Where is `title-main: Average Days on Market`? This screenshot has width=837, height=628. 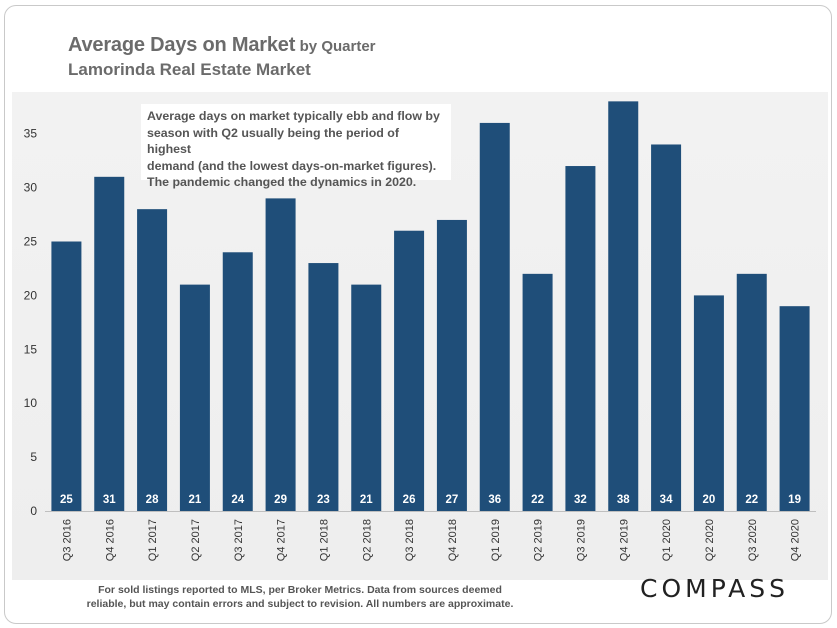 title-main: Average Days on Market is located at coordinates (182, 45).